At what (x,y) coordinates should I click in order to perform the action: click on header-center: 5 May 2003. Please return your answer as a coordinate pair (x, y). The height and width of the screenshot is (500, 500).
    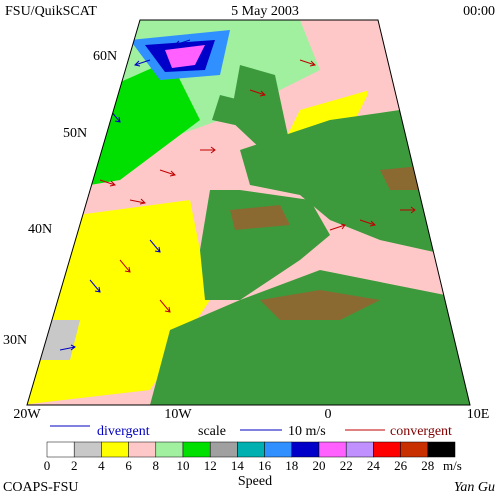
    Looking at the image, I should click on (265, 11).